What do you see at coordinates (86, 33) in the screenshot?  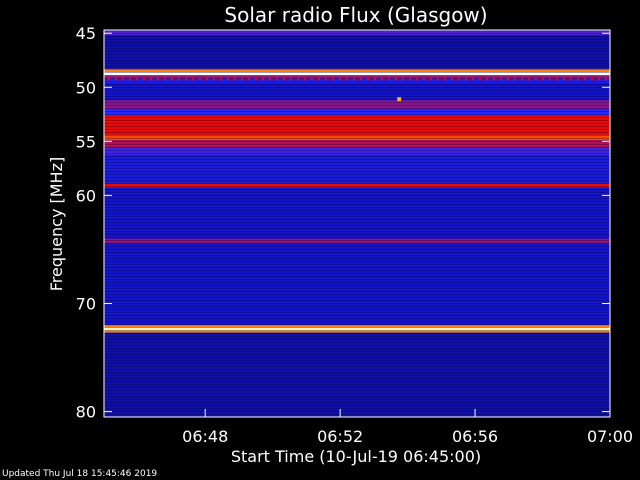 I see `y-tick-label: 45` at bounding box center [86, 33].